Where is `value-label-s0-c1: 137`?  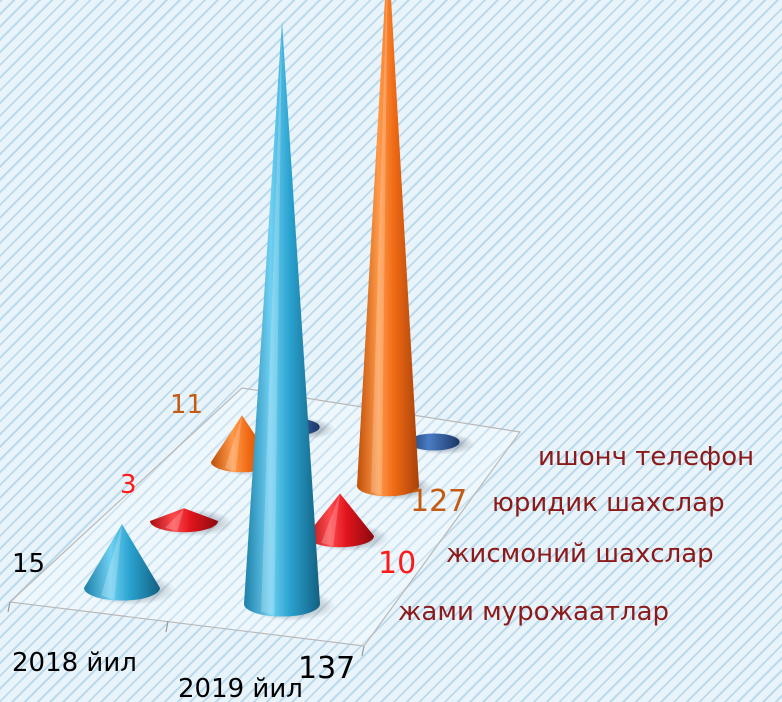
value-label-s0-c1: 137 is located at coordinates (326, 668).